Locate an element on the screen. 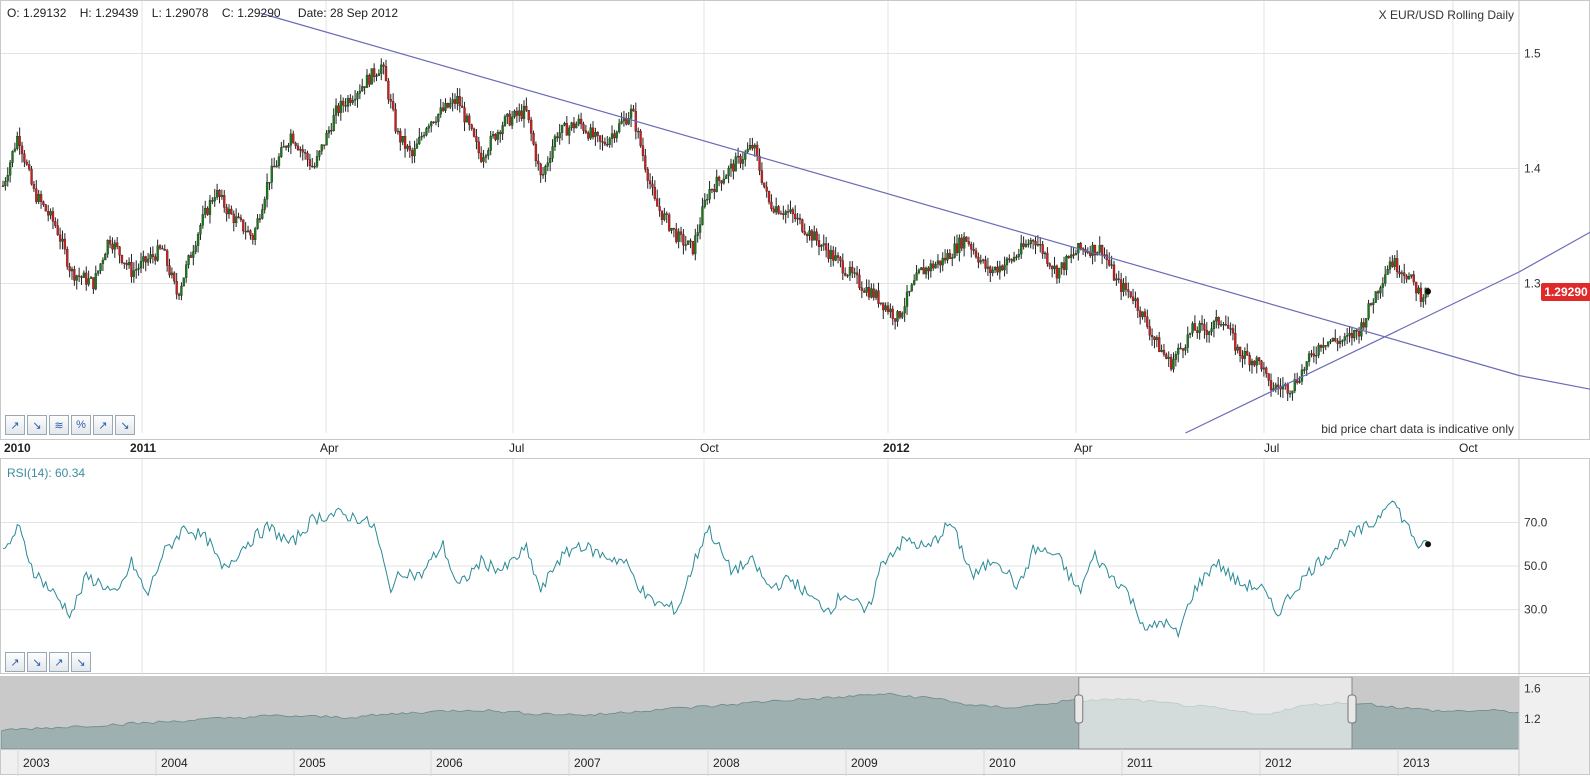 Image resolution: width=1590 pixels, height=776 pixels. last-price-badge: 1.29290 is located at coordinates (1565, 292).